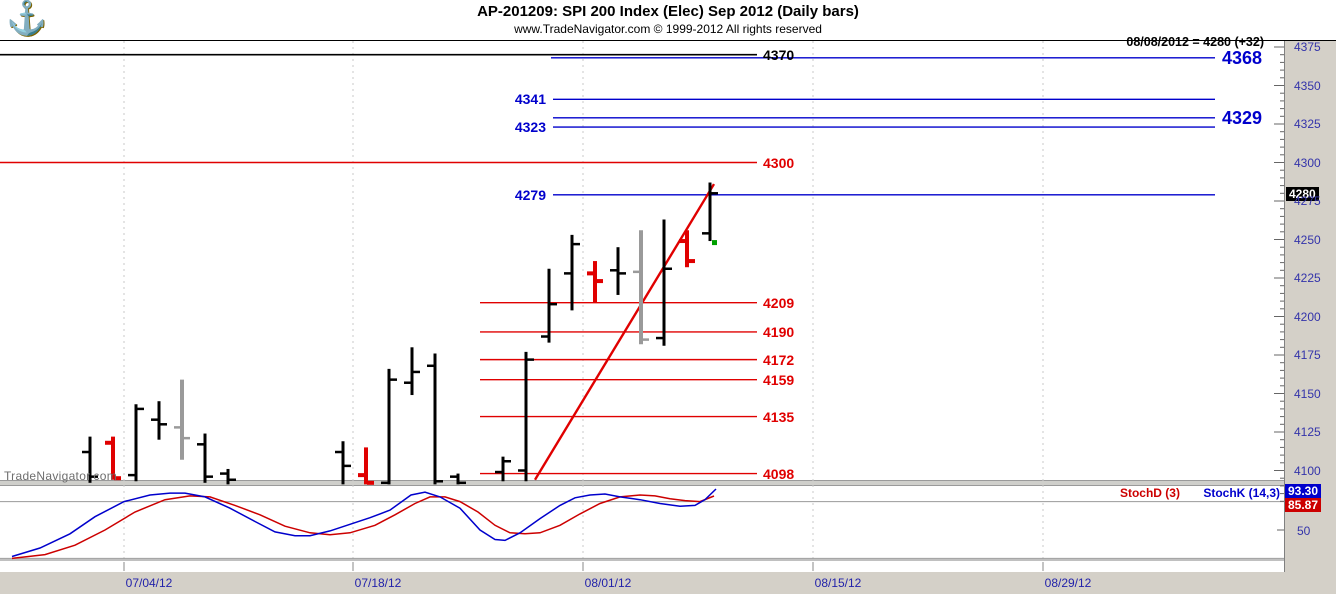 This screenshot has height=594, width=1336. What do you see at coordinates (1307, 47) in the screenshot?
I see `price-axis-tick-label: 4375` at bounding box center [1307, 47].